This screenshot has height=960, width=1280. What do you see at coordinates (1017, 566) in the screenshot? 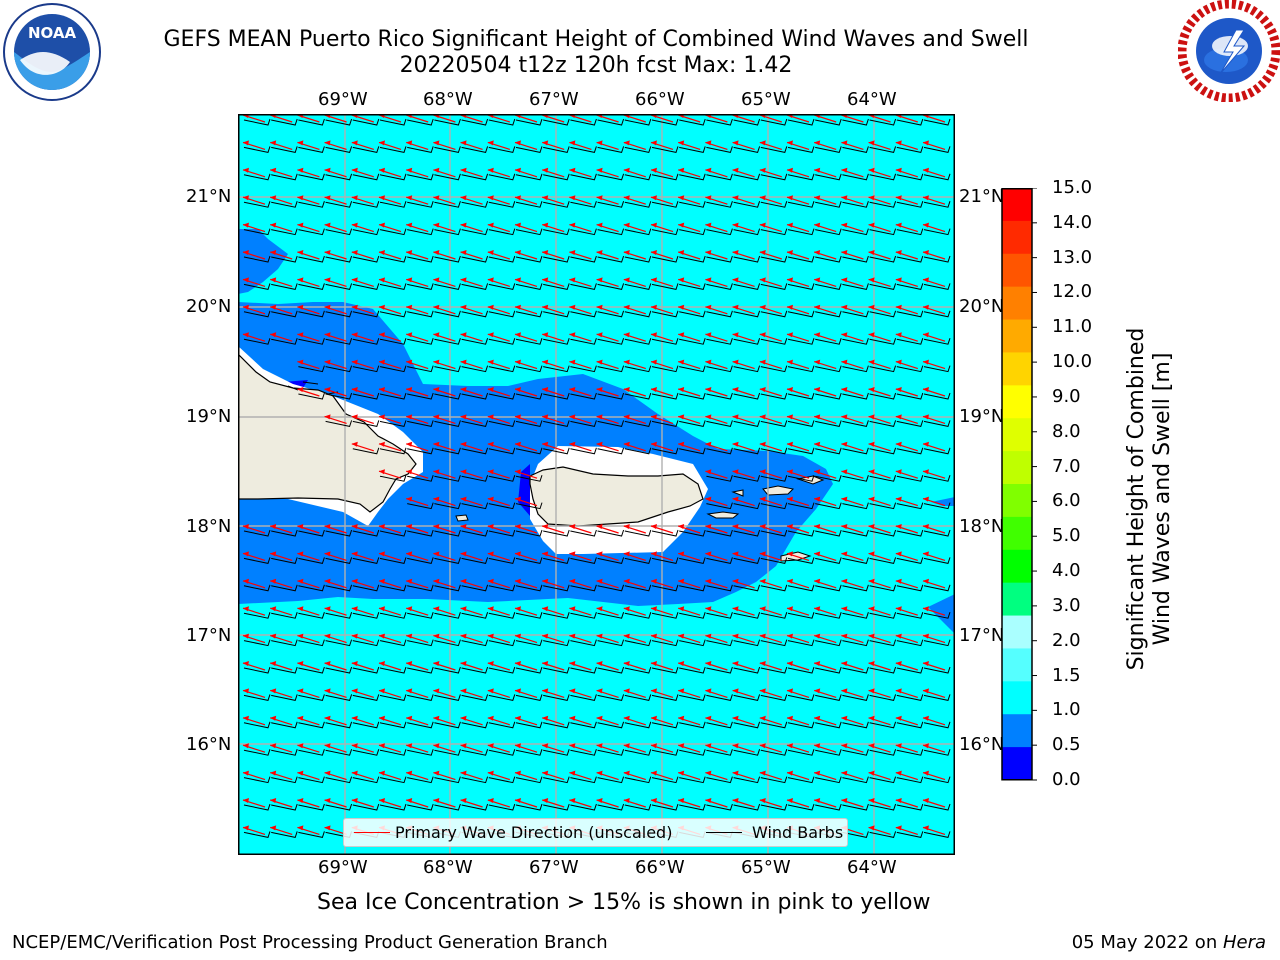
I see `colorbar-band` at bounding box center [1017, 566].